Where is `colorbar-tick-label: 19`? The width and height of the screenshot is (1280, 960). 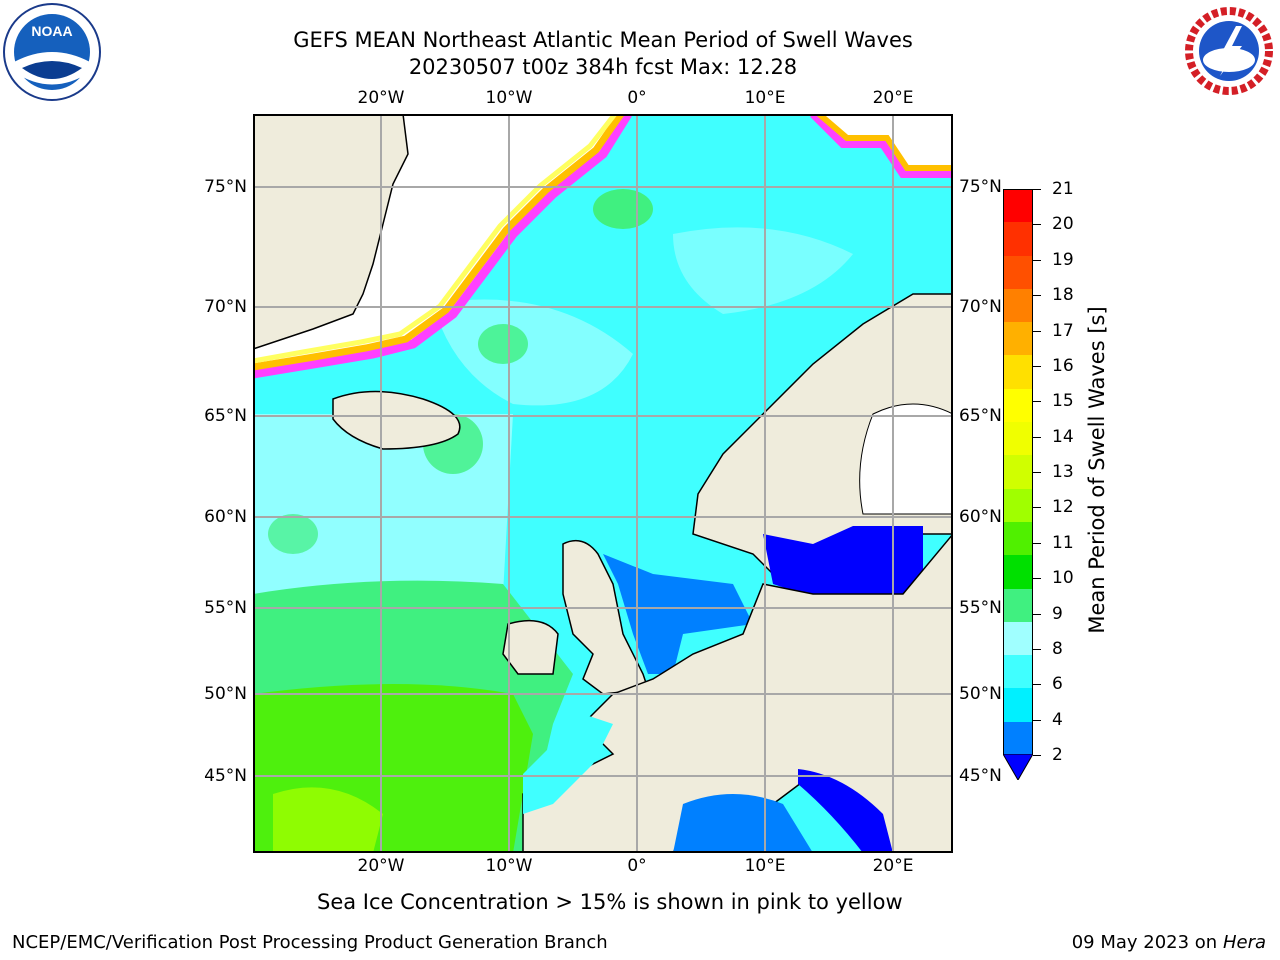 colorbar-tick-label: 19 is located at coordinates (1063, 259).